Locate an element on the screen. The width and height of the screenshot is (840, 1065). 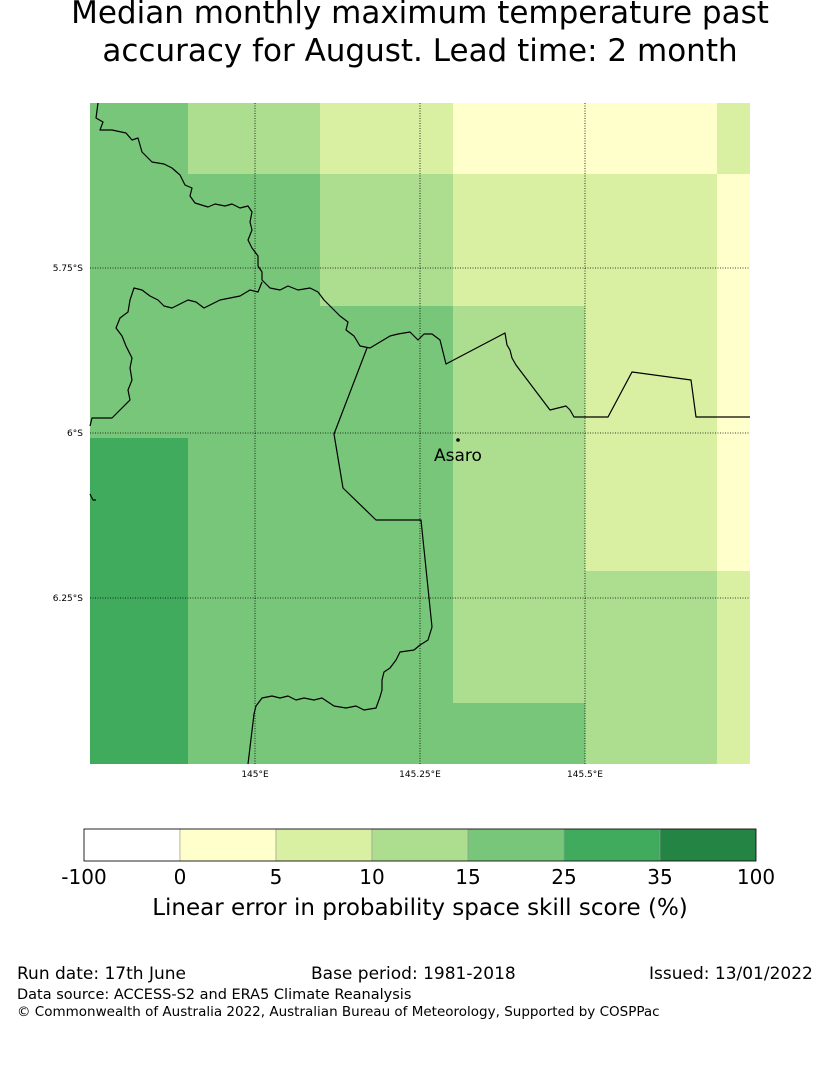
colorbar-tick-label: 15 is located at coordinates (467, 877).